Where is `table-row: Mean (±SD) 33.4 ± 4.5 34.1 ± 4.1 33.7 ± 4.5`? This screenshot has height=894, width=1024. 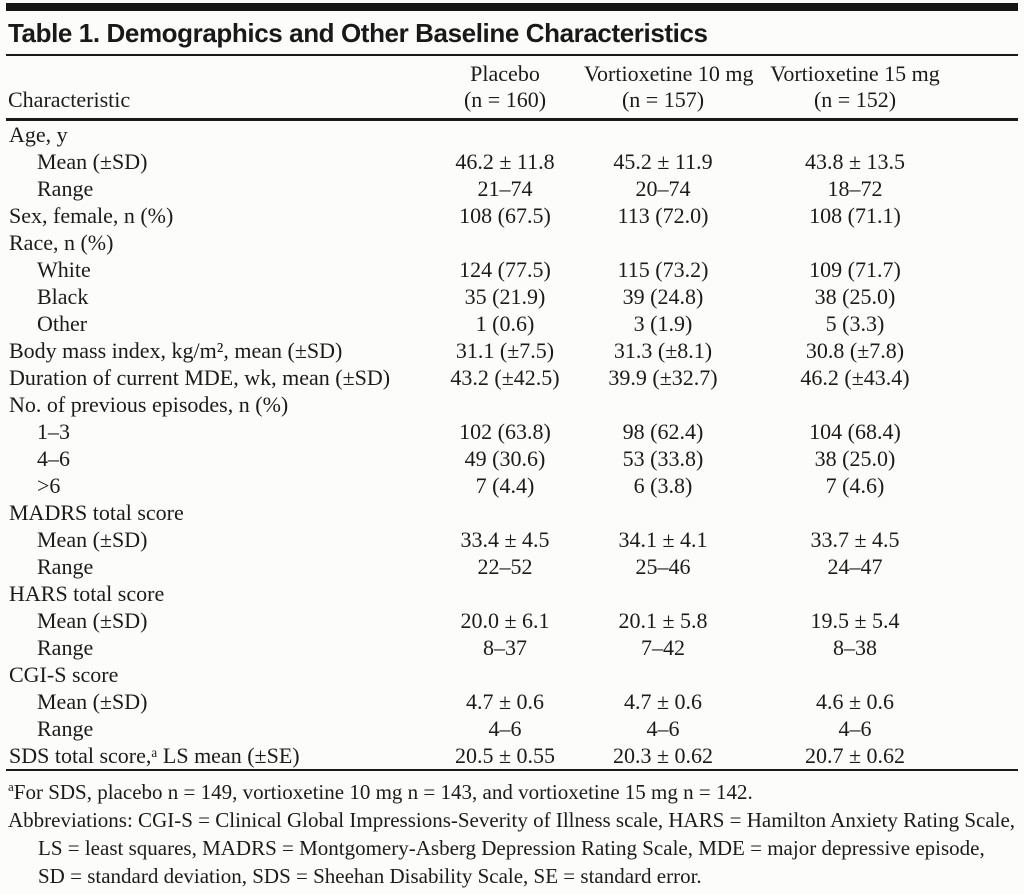 table-row: Mean (±SD) 33.4 ± 4.5 34.1 ± 4.1 33.7 ± 4.5 is located at coordinates (512, 539).